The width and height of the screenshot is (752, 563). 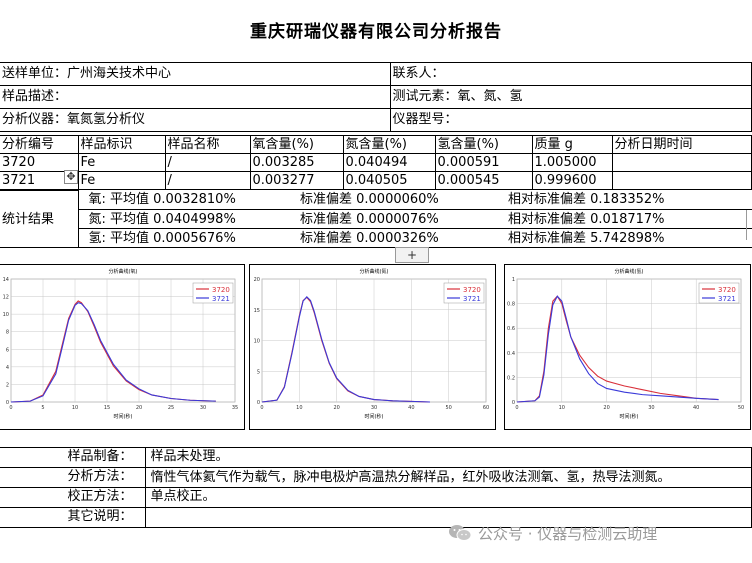 What do you see at coordinates (412, 255) in the screenshot?
I see `add-row-plus-icon: +` at bounding box center [412, 255].